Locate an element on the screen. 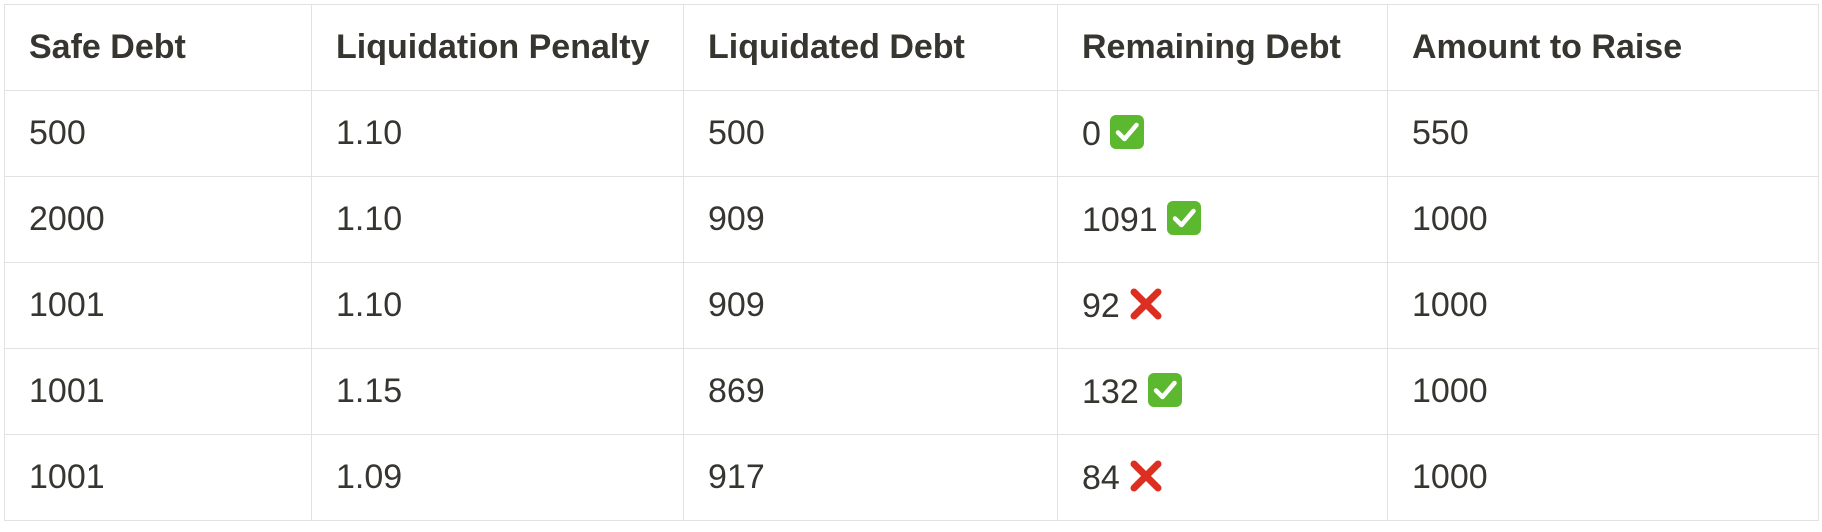  cell-safe-debt: 500 is located at coordinates (158, 133).